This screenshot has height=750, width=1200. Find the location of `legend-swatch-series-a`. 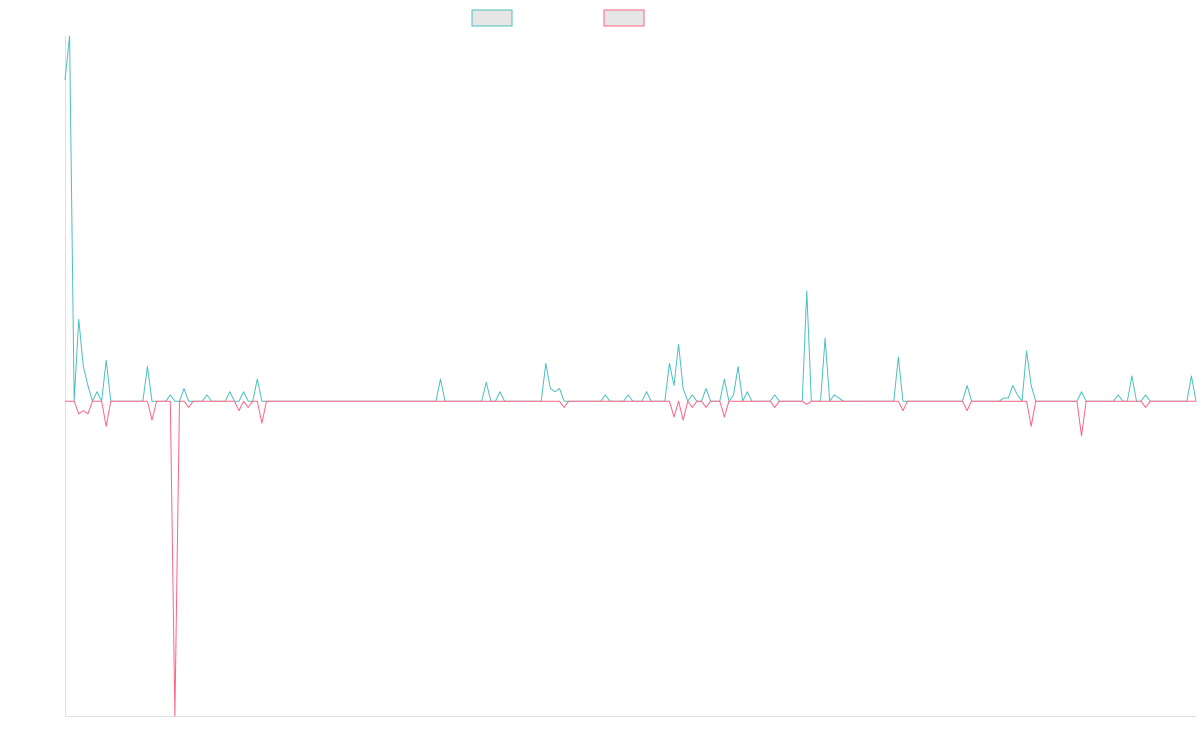

legend-swatch-series-a is located at coordinates (492, 18).